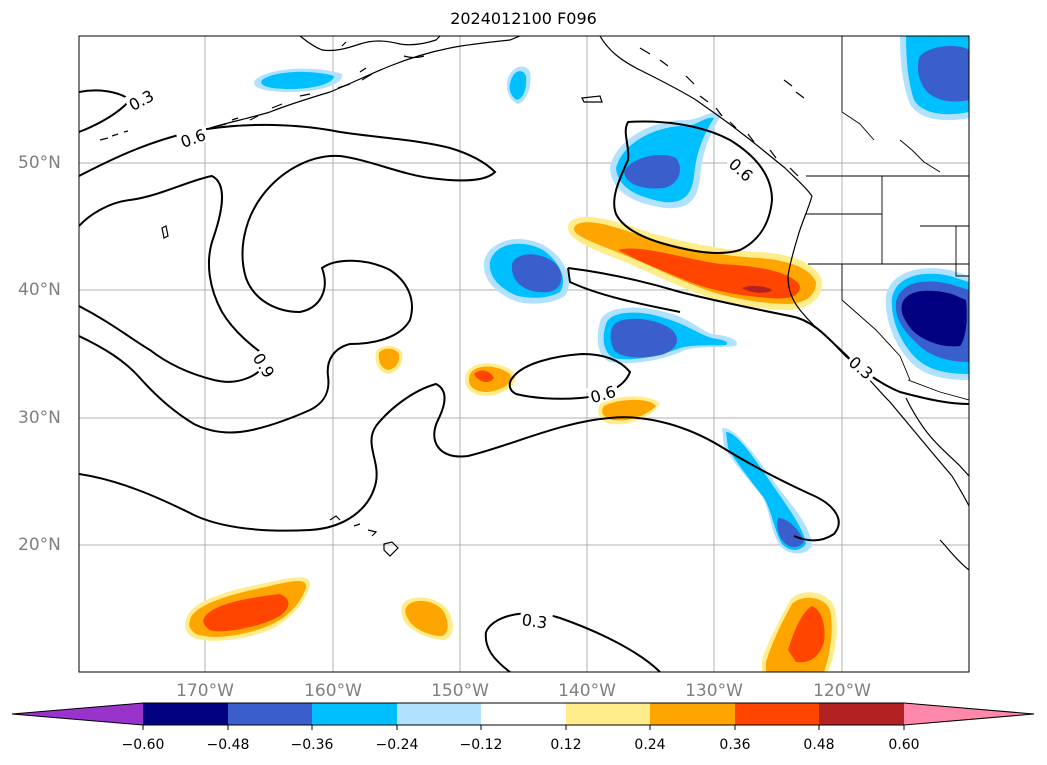 This screenshot has width=1047, height=765. I want to click on lat-label-40n: 40°N, so click(39, 290).